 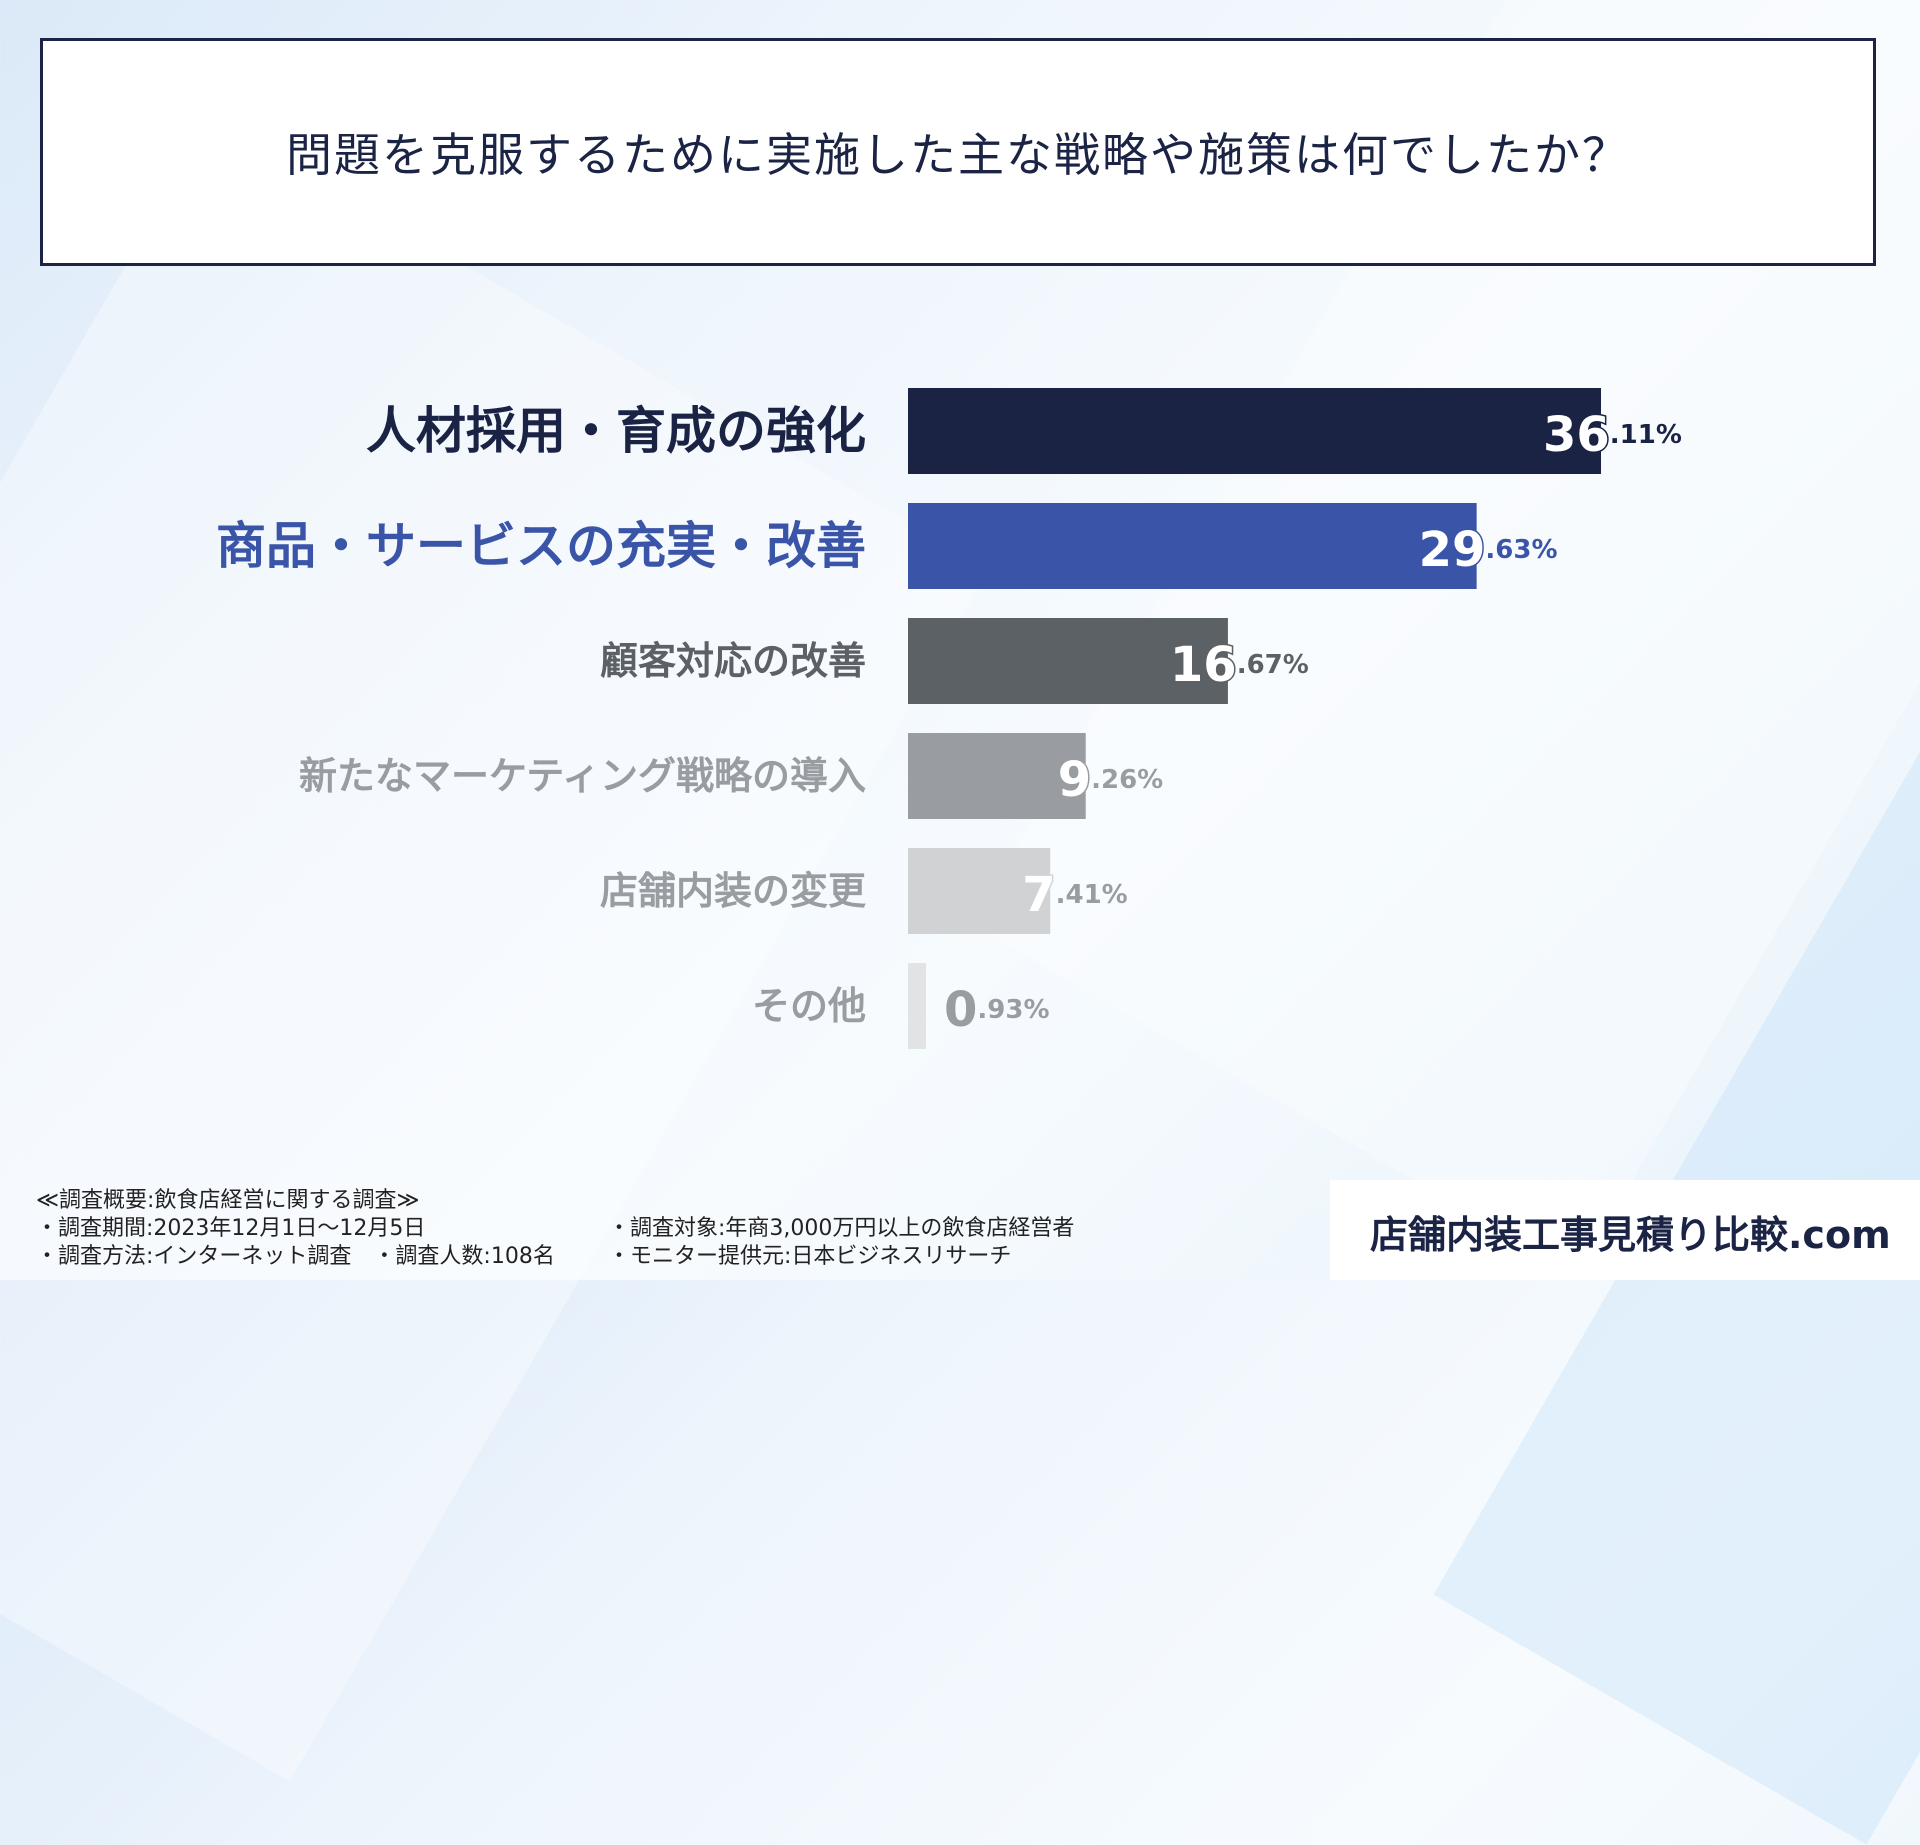 I want to click on survey-target: ・調査対象:年商3,000万円以上の飲食店経営者, so click(x=841, y=1228).